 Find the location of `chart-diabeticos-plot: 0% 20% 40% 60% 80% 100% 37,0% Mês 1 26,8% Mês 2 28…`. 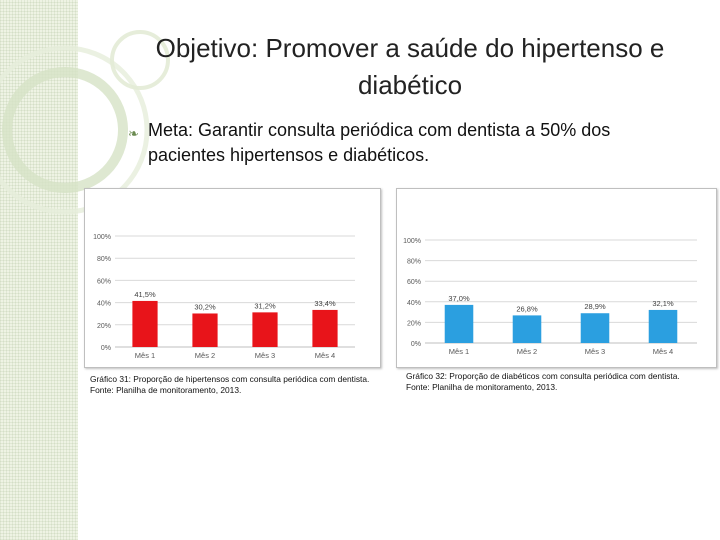

chart-diabeticos-plot: 0% 20% 40% 60% 80% 100% 37,0% Mês 1 26,8% Mês 2 28… is located at coordinates (550, 297).